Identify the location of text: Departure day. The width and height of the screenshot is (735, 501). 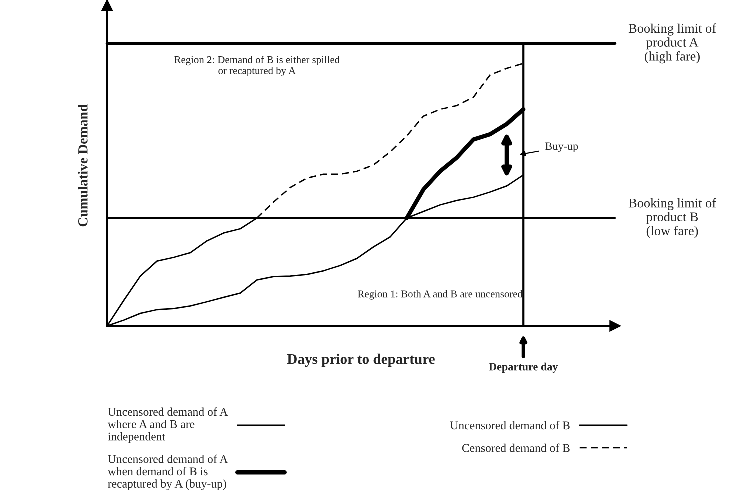
(523, 367).